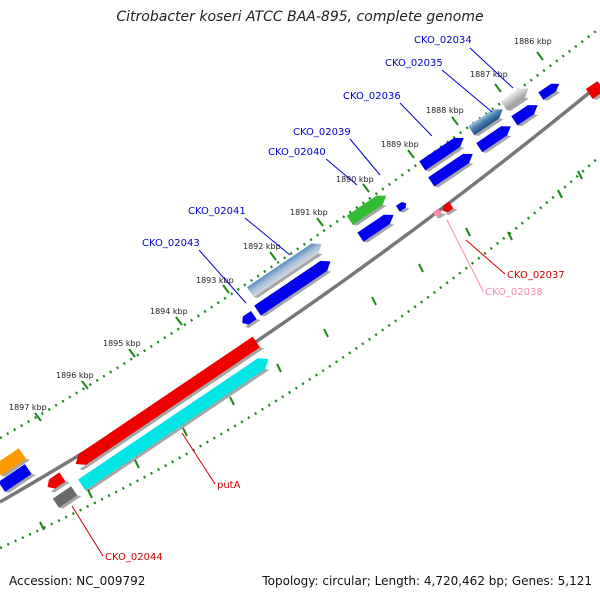 The width and height of the screenshot is (600, 600). Describe the element at coordinates (134, 557) in the screenshot. I see `gene-label: CKO_02044` at that location.